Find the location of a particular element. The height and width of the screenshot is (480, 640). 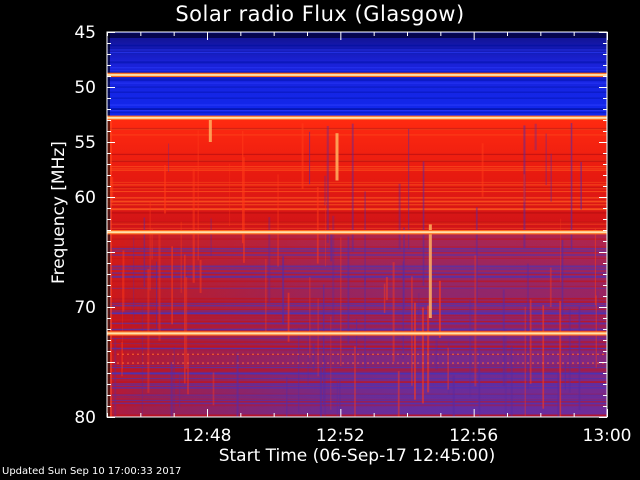

x-tick-label: 12:52 is located at coordinates (340, 436).